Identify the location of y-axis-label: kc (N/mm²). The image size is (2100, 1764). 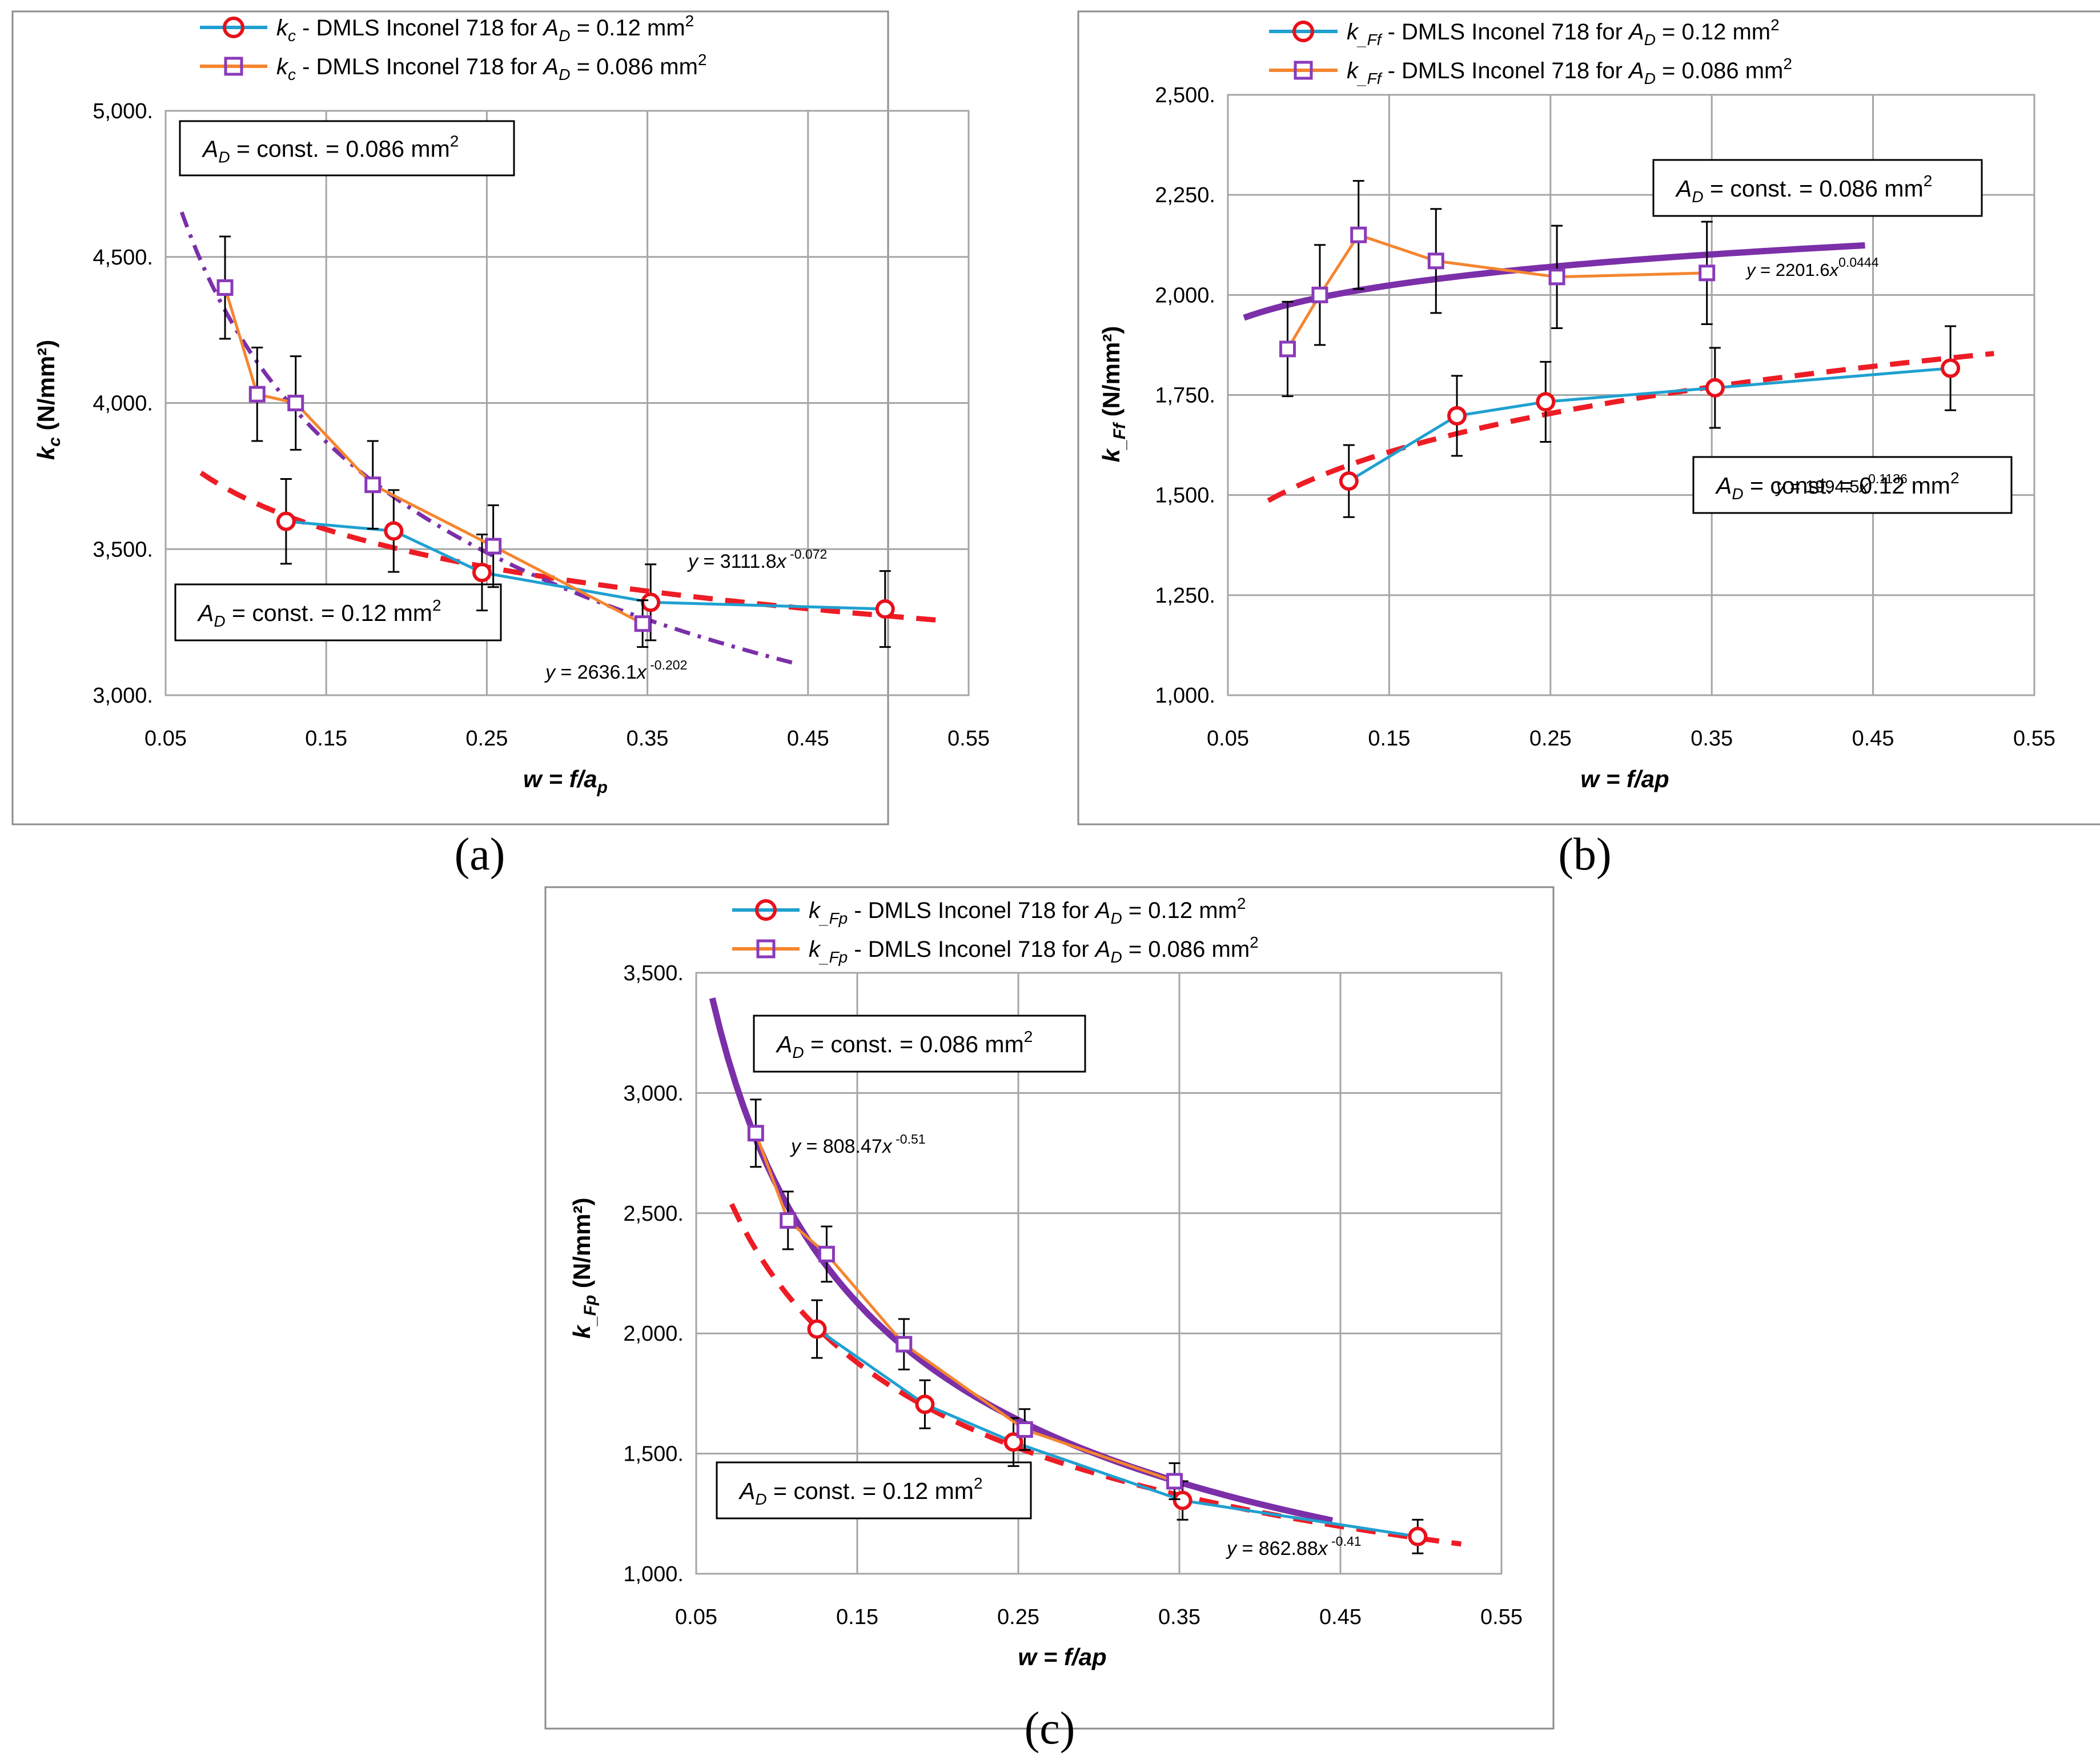
(49, 400).